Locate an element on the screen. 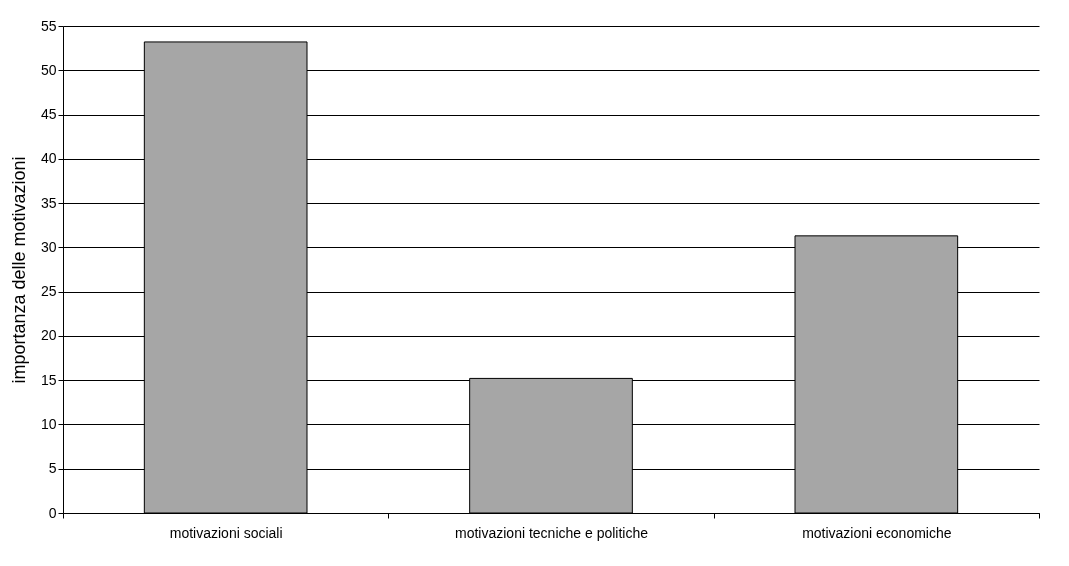  y-tick-label: 55 is located at coordinates (48, 25).